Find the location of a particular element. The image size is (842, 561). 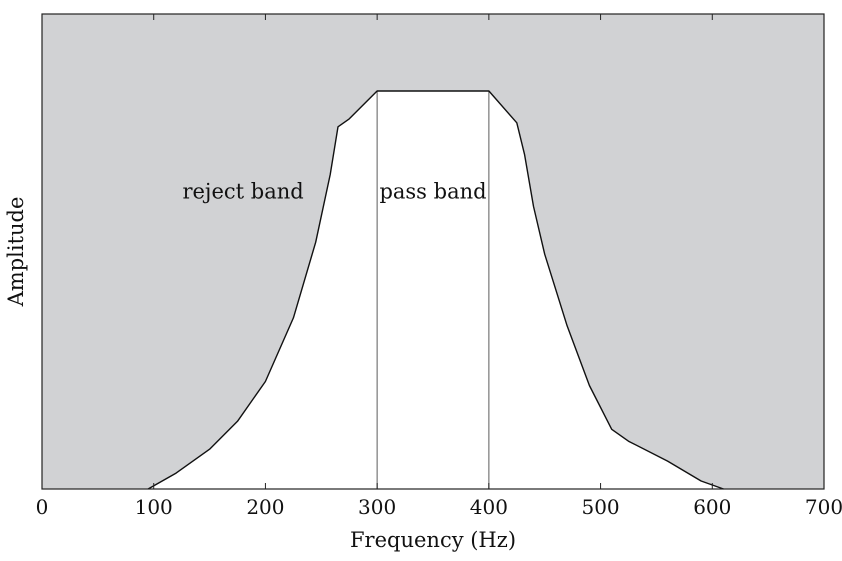

x-tick-label: 400 is located at coordinates (489, 507).